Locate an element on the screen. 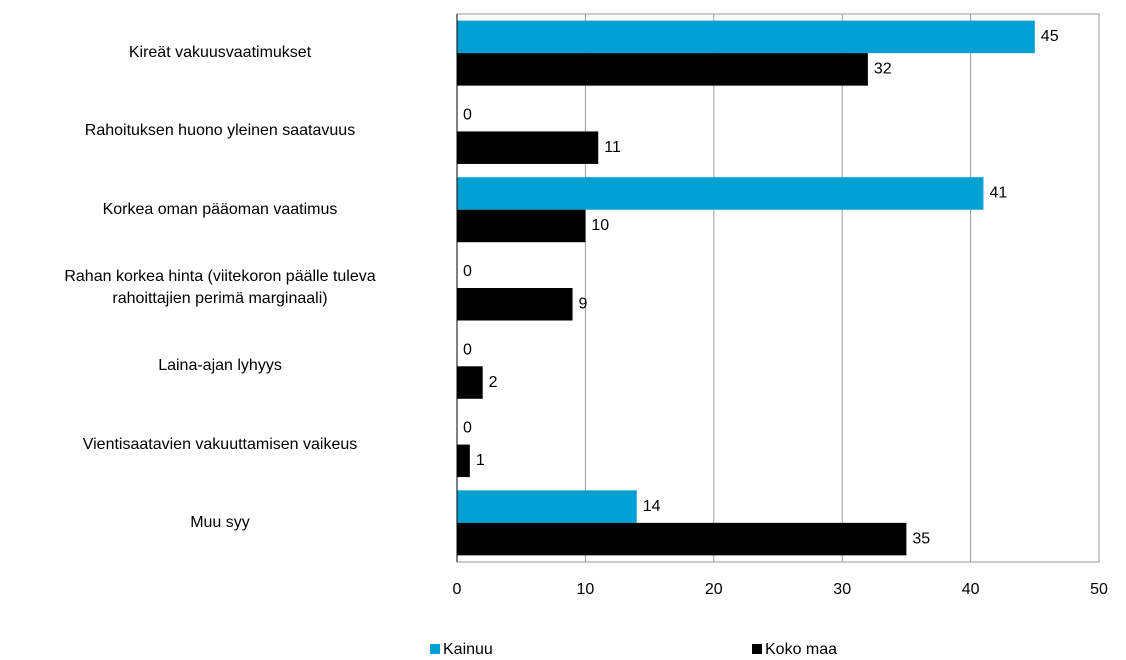 This screenshot has width=1126, height=660. x-tick-label: 10 is located at coordinates (586, 589).